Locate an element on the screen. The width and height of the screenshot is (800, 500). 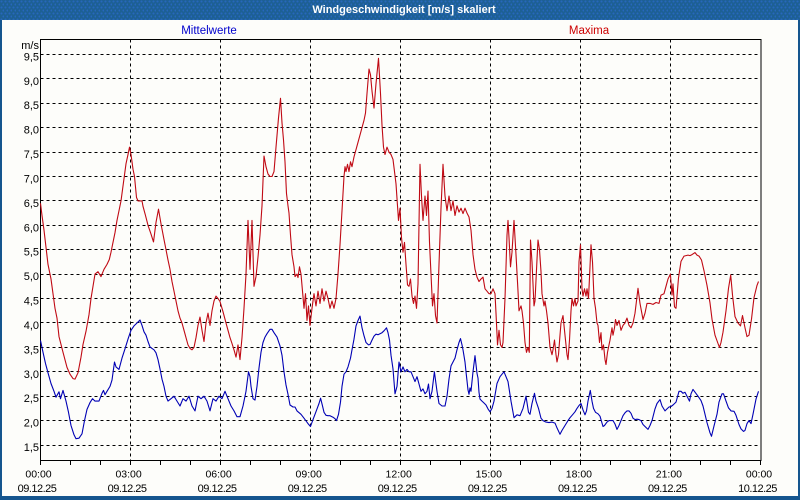
svg-text: 1,5 is located at coordinates (31, 448).